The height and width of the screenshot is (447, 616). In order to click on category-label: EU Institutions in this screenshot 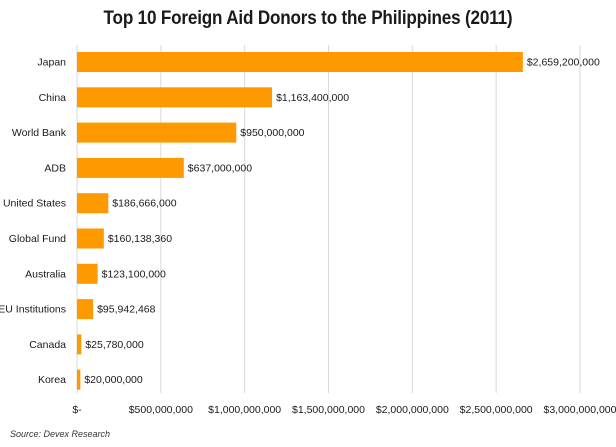, I will do `click(33, 310)`.